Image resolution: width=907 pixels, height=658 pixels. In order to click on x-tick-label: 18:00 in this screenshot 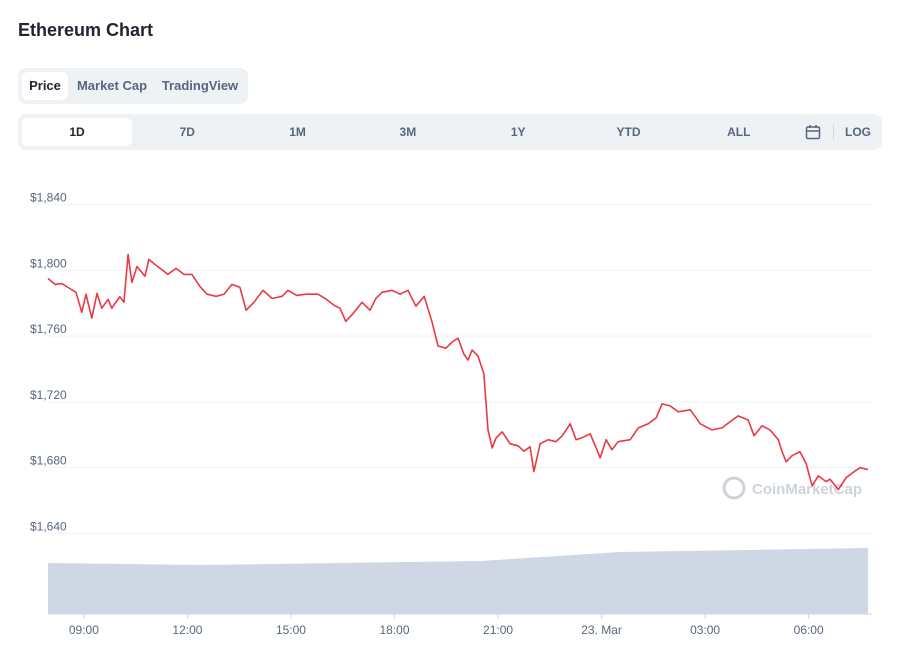, I will do `click(394, 630)`.